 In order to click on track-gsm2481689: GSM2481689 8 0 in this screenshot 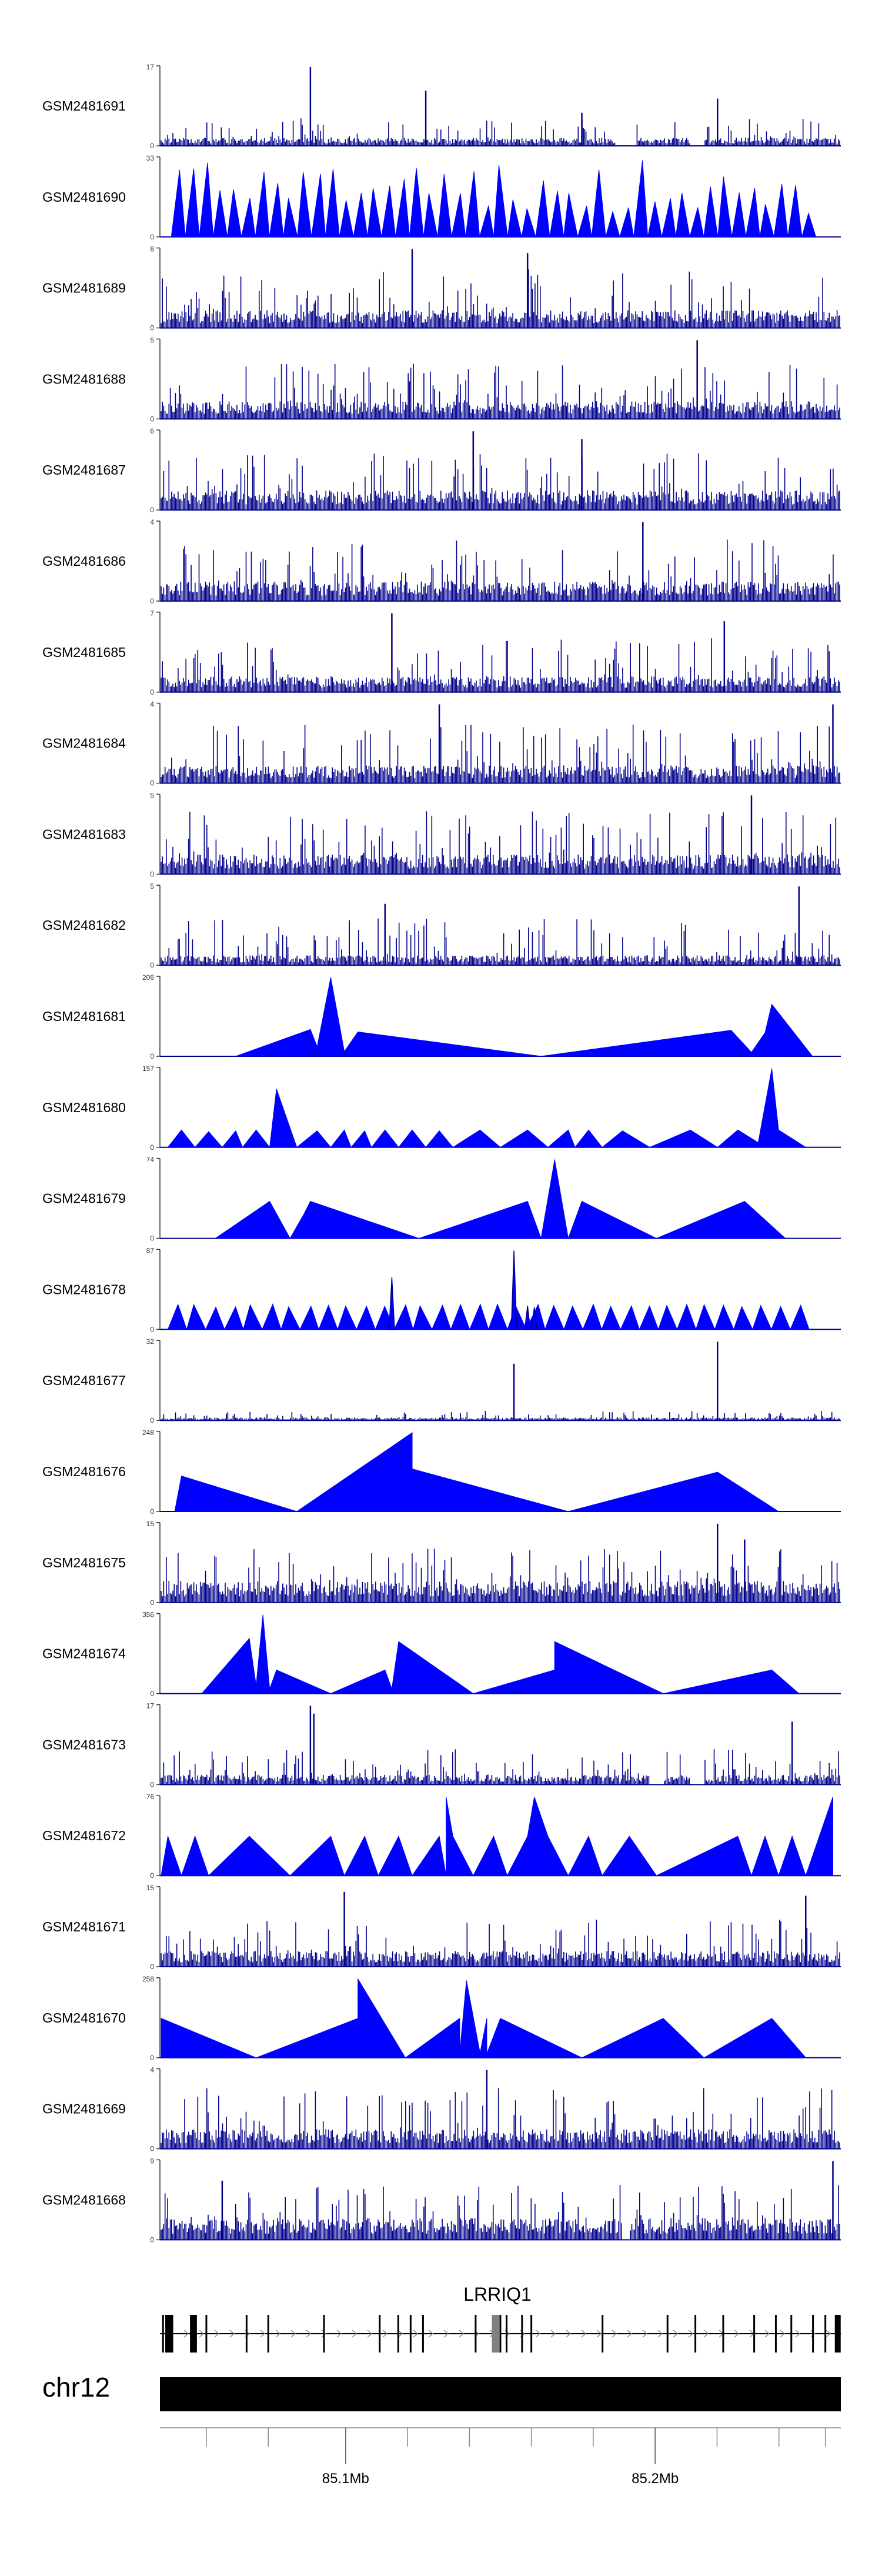, I will do `click(441, 288)`.